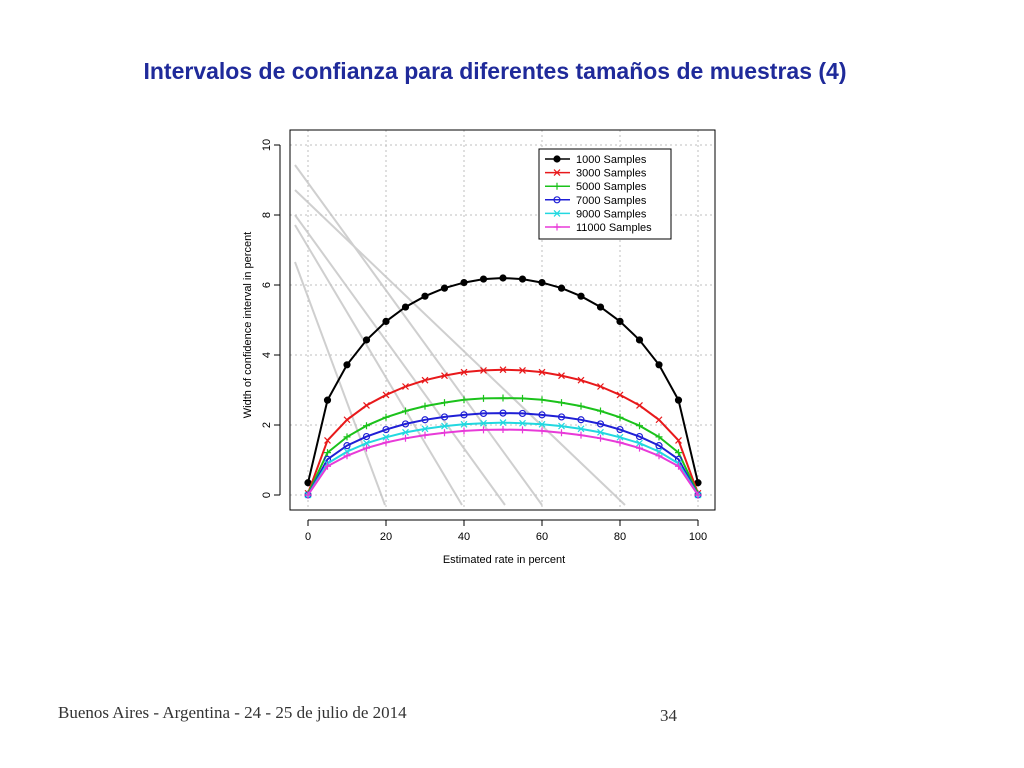 The image size is (1024, 768). What do you see at coordinates (267, 215) in the screenshot?
I see `y-tick-label: 8` at bounding box center [267, 215].